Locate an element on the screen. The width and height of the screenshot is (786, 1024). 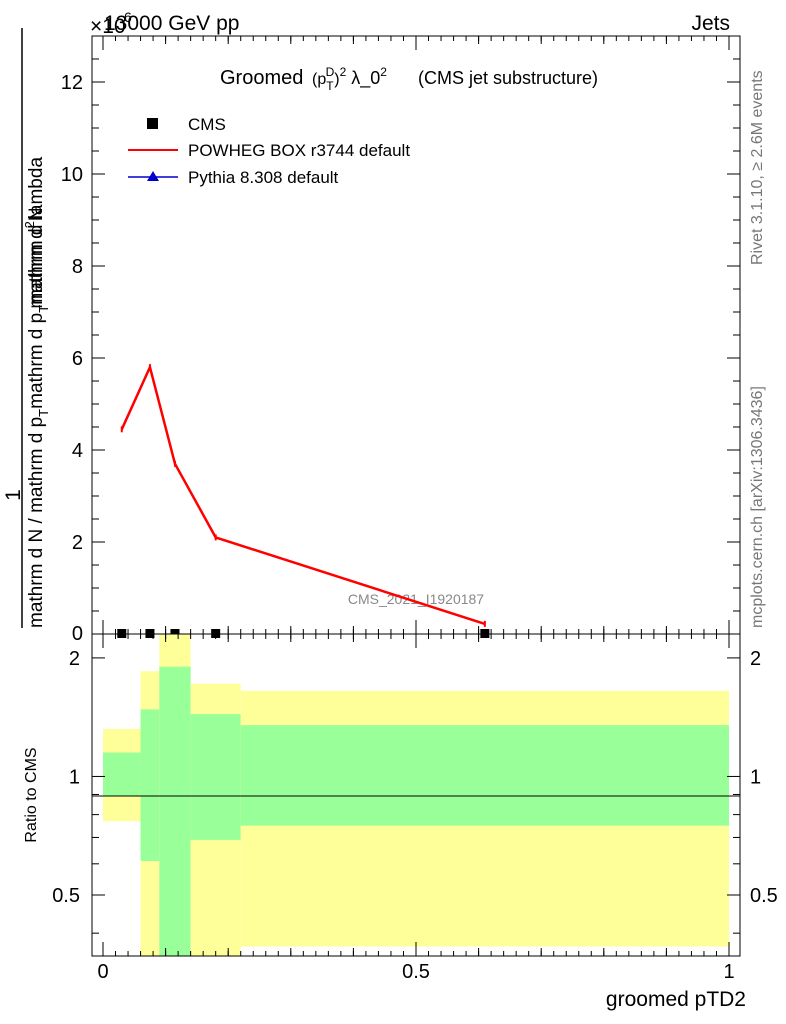
x-tick-label: 0 is located at coordinates (102, 972).